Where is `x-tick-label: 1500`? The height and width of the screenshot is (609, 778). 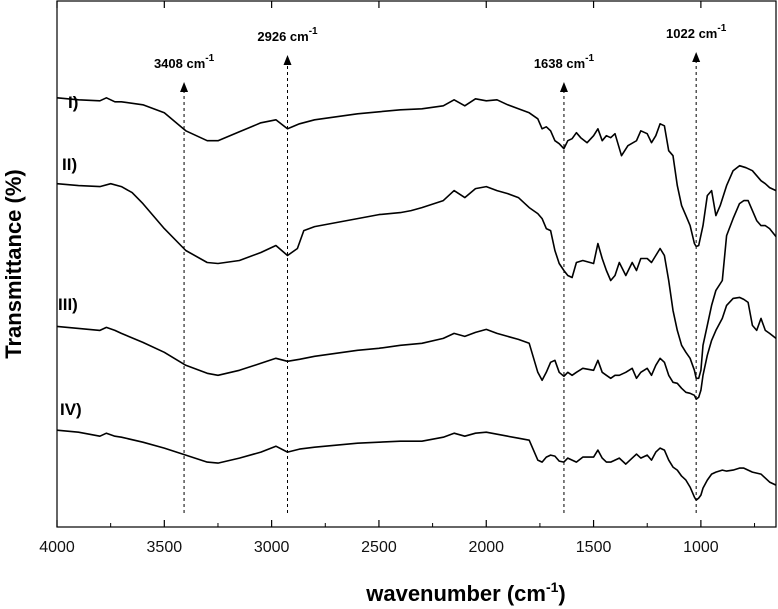 x-tick-label: 1500 is located at coordinates (594, 547).